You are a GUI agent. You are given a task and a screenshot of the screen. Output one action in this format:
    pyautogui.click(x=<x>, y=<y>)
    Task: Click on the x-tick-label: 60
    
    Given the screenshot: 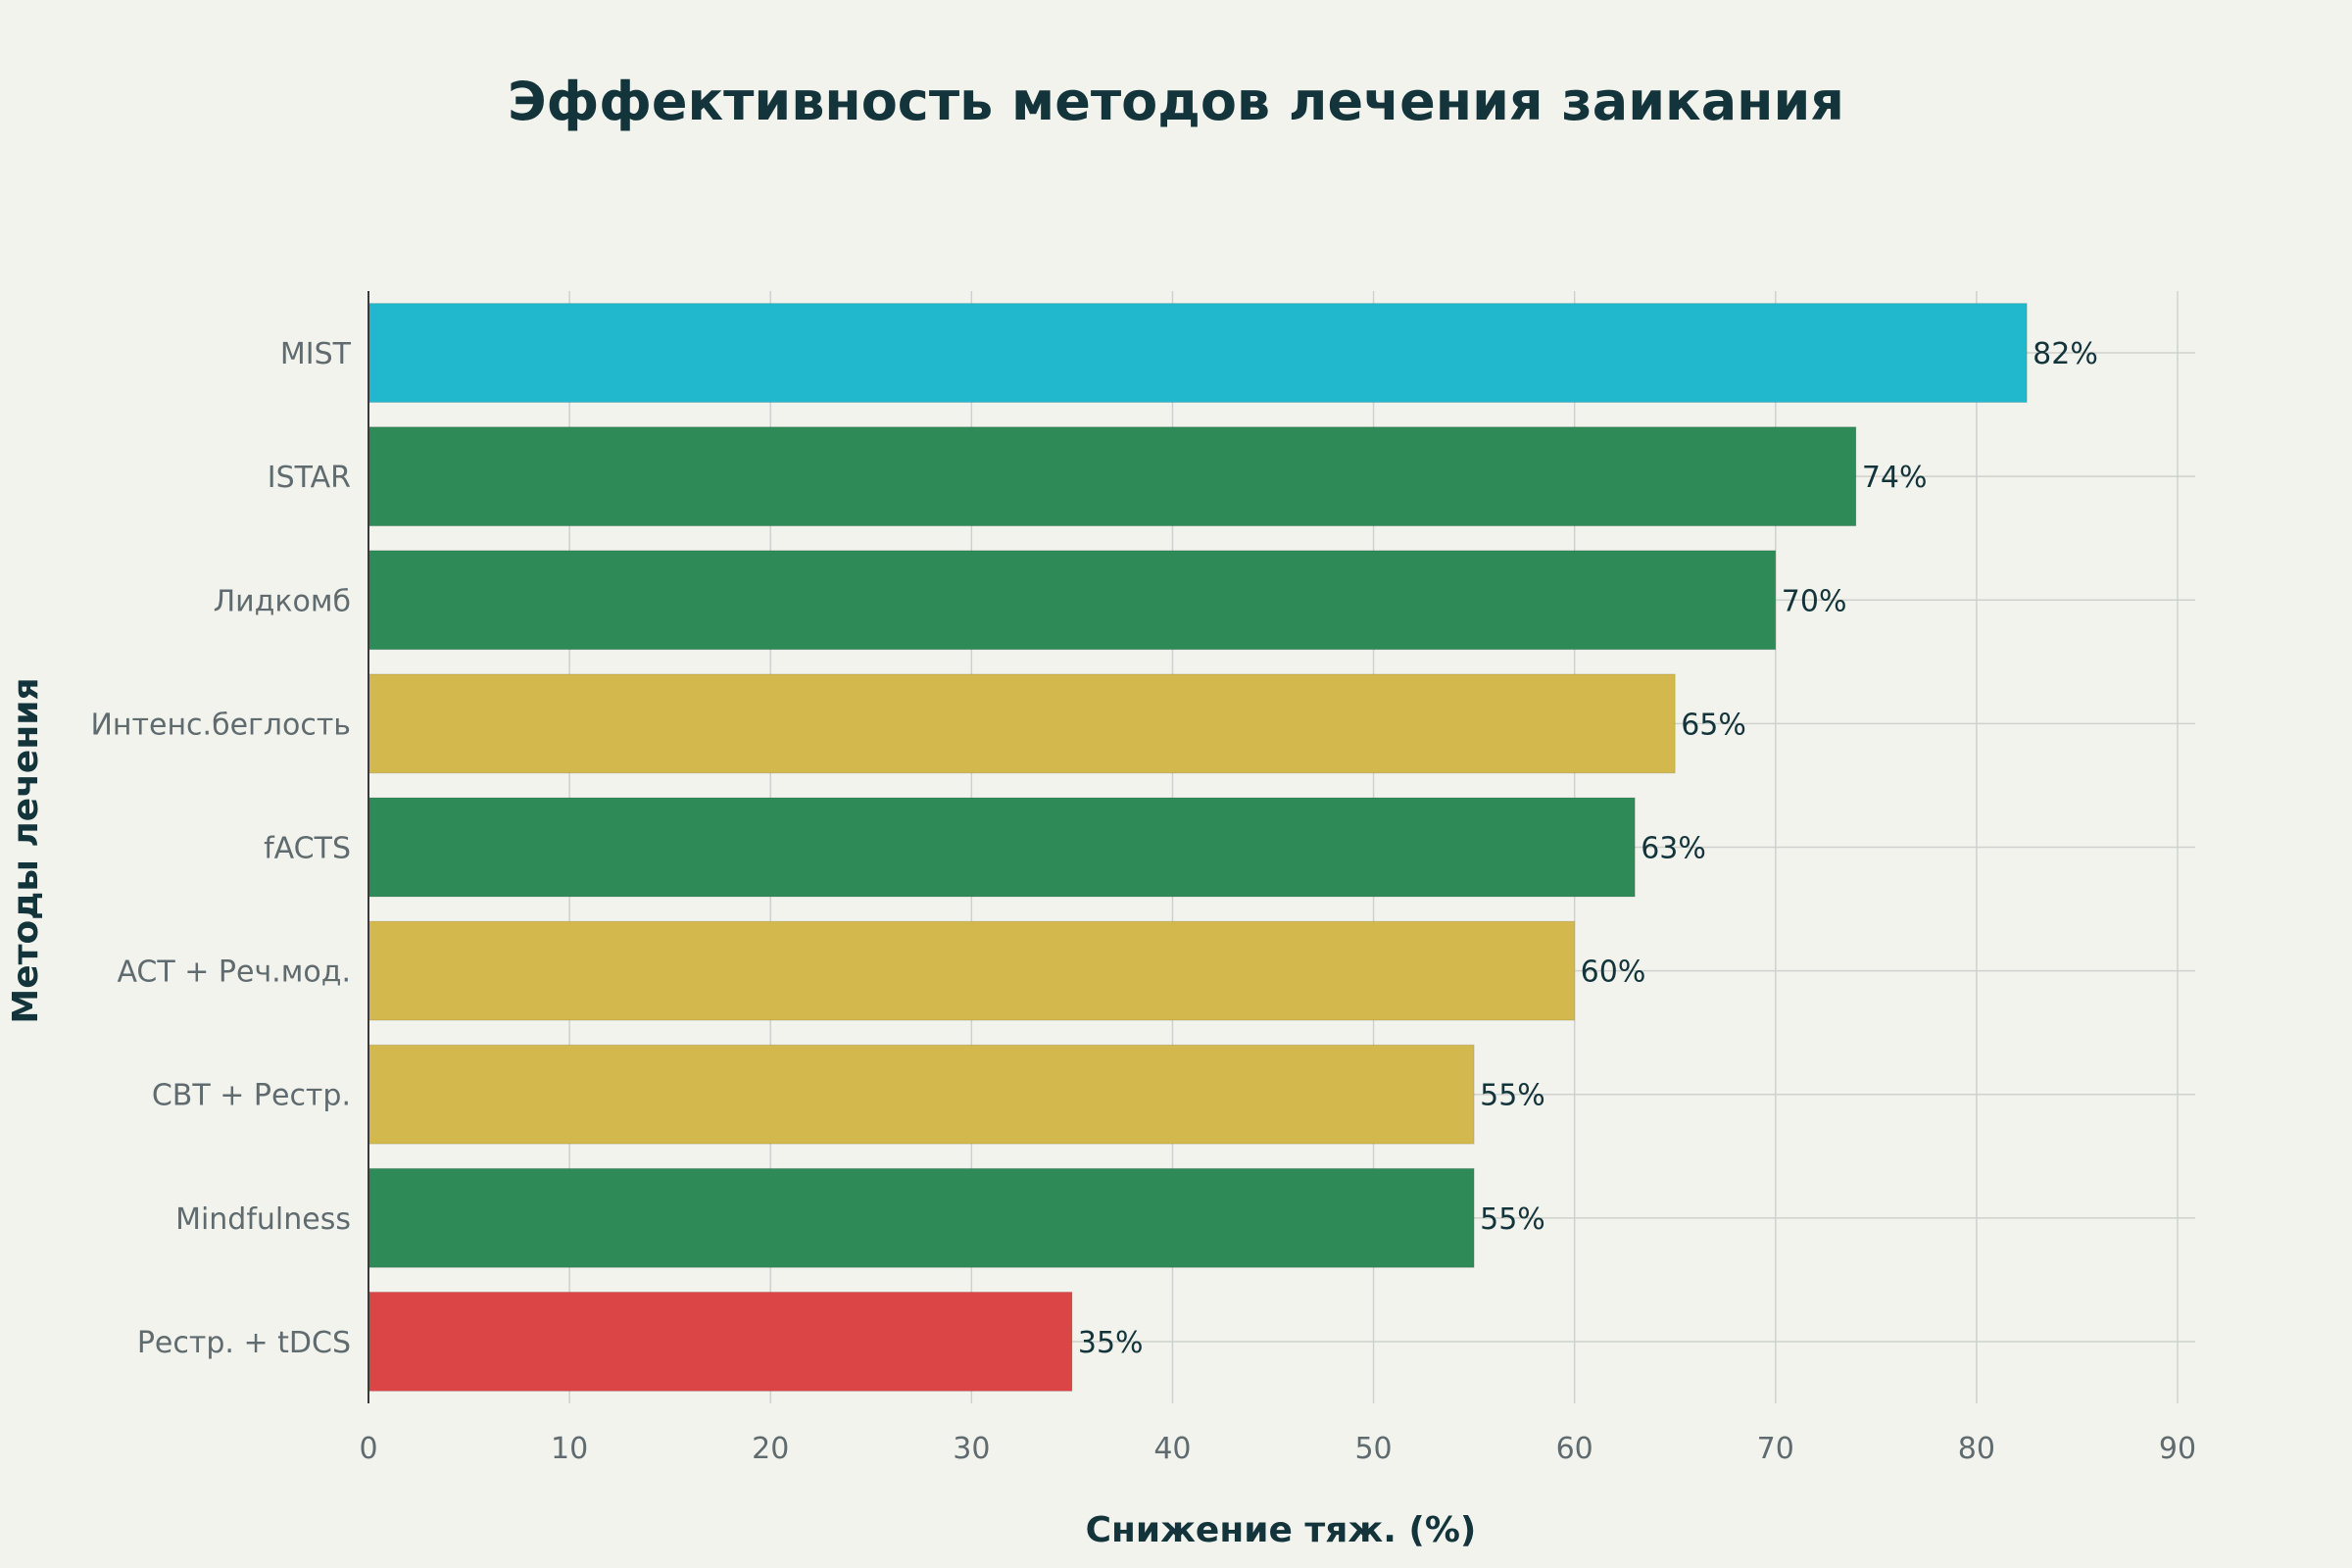 What is the action you would take?
    pyautogui.click(x=1574, y=1449)
    